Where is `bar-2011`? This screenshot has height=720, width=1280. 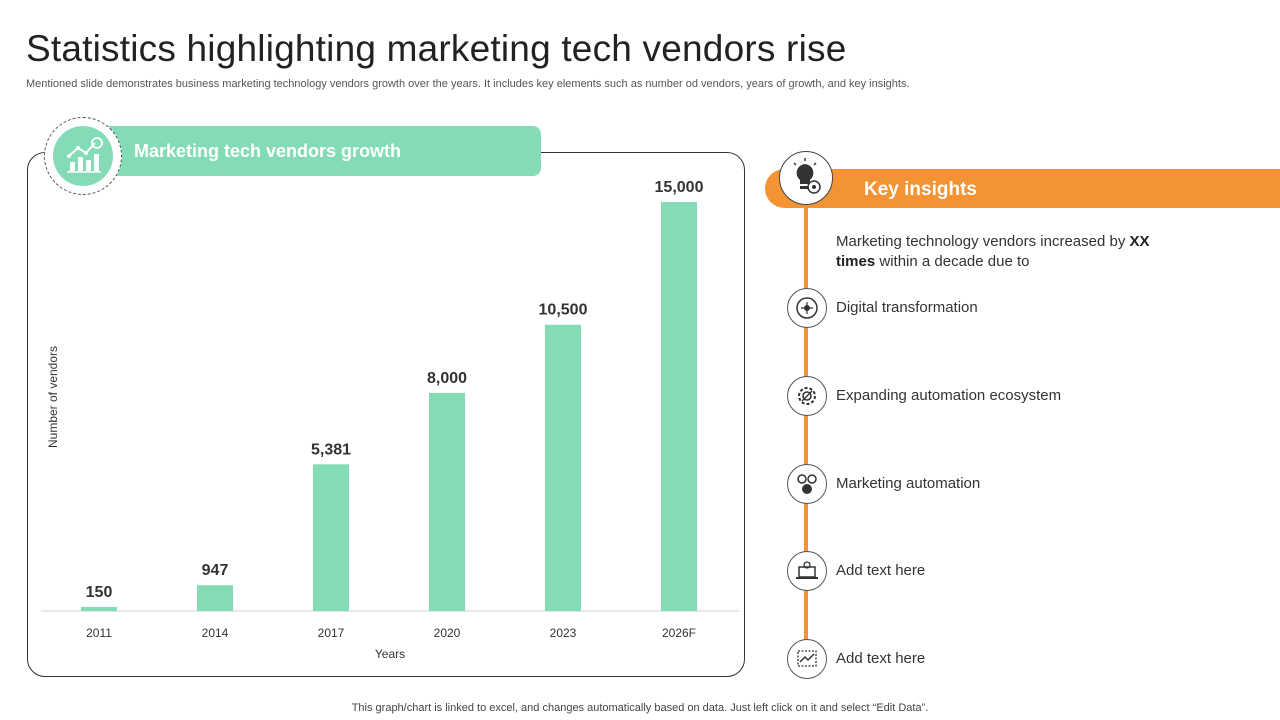
bar-2011 is located at coordinates (99, 608).